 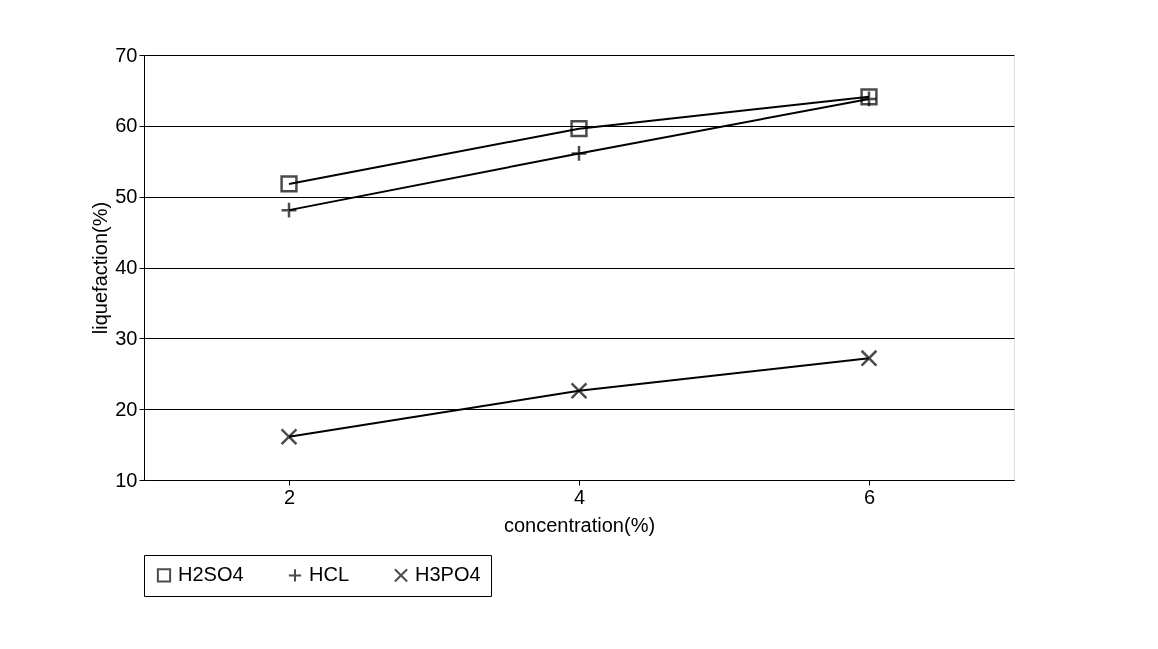 I want to click on legend-label: H2SO4, so click(x=211, y=574).